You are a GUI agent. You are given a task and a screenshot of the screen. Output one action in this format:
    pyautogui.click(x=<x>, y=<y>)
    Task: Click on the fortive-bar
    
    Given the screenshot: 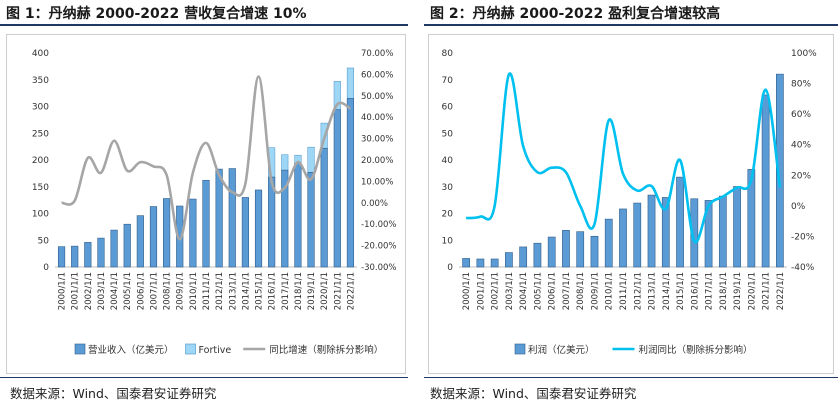 What is the action you would take?
    pyautogui.click(x=285, y=162)
    